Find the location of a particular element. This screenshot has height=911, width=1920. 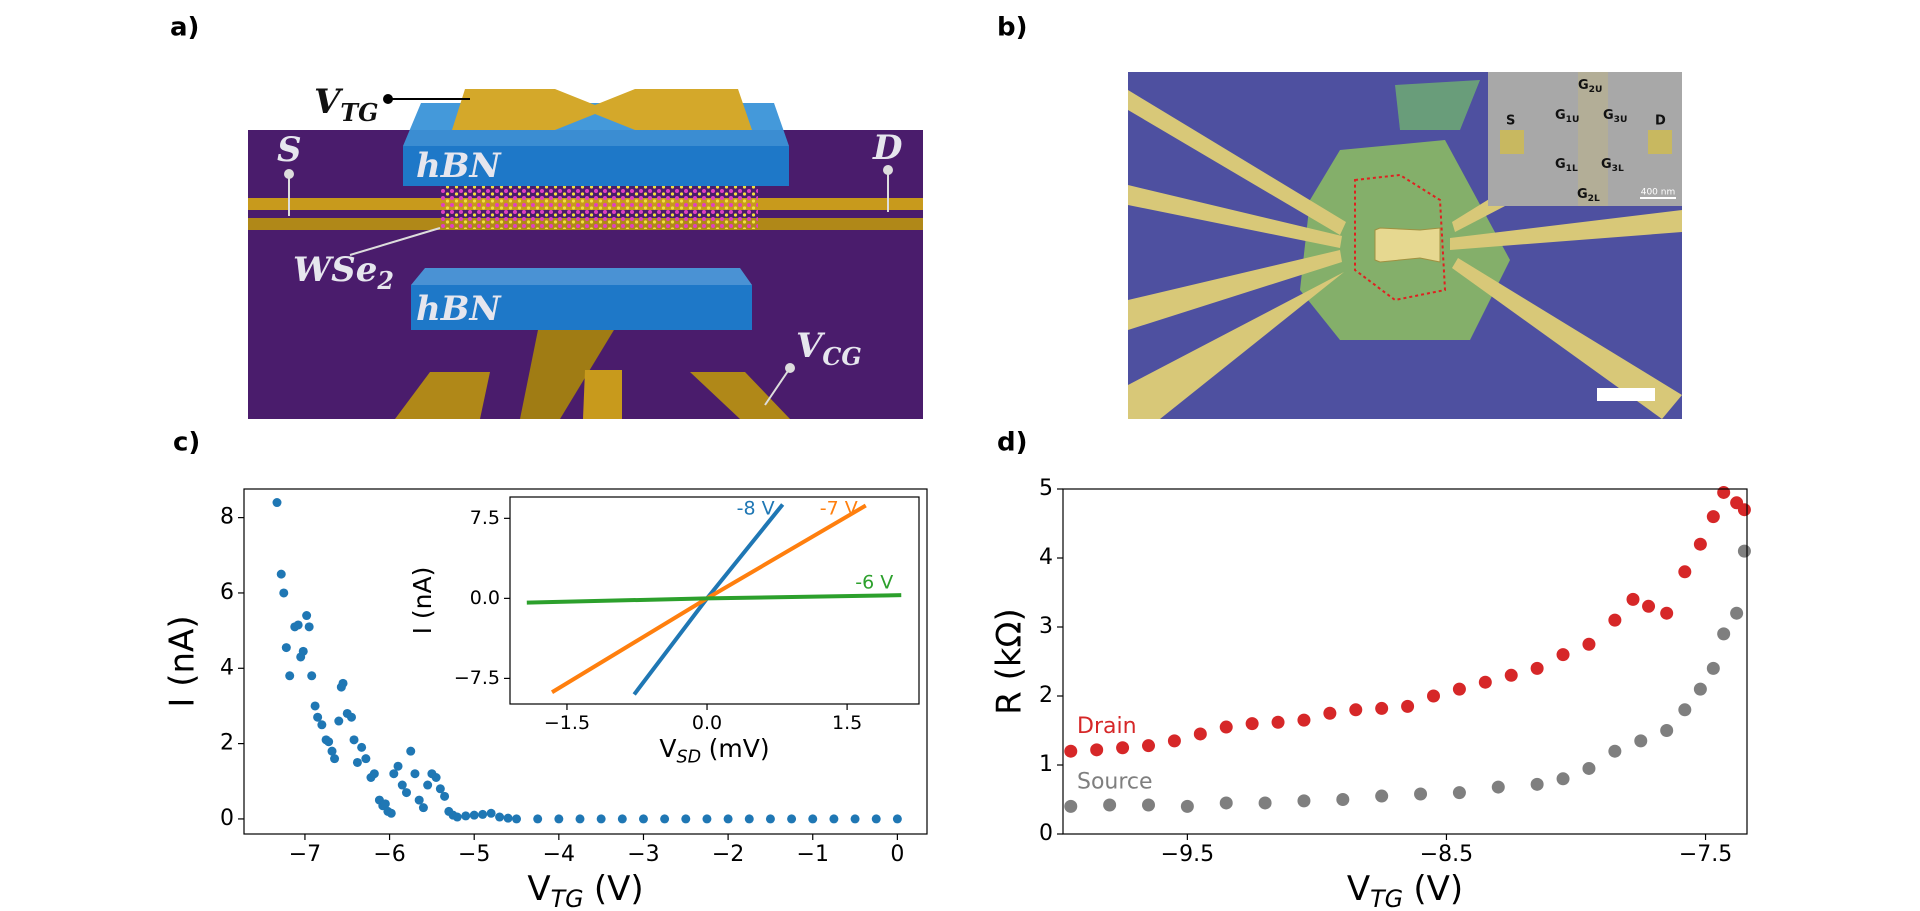

hbn-layer is located at coordinates (596, 166).